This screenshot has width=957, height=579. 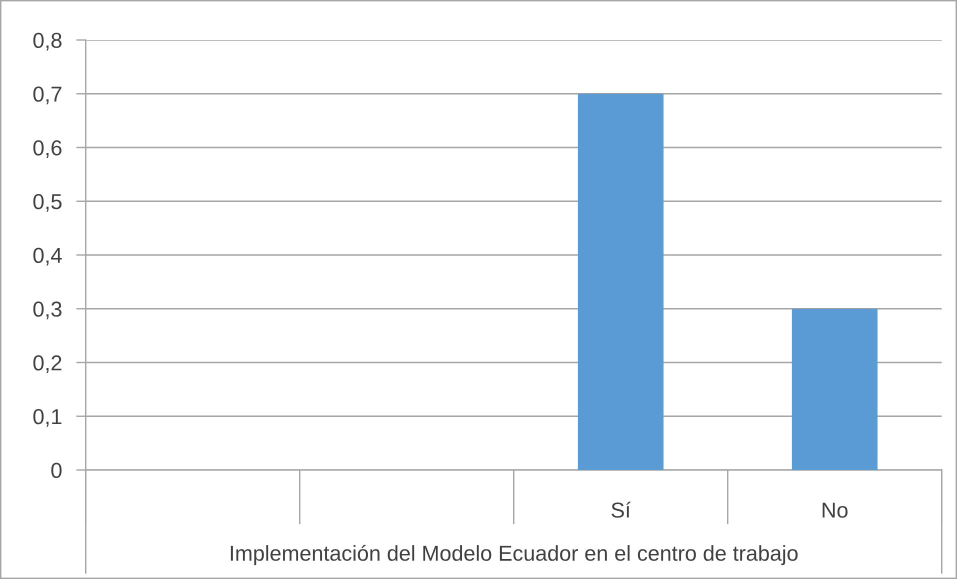 What do you see at coordinates (514, 555) in the screenshot?
I see `x-axis-title: Implementación del Modelo Ecuador en el centro de trabajo` at bounding box center [514, 555].